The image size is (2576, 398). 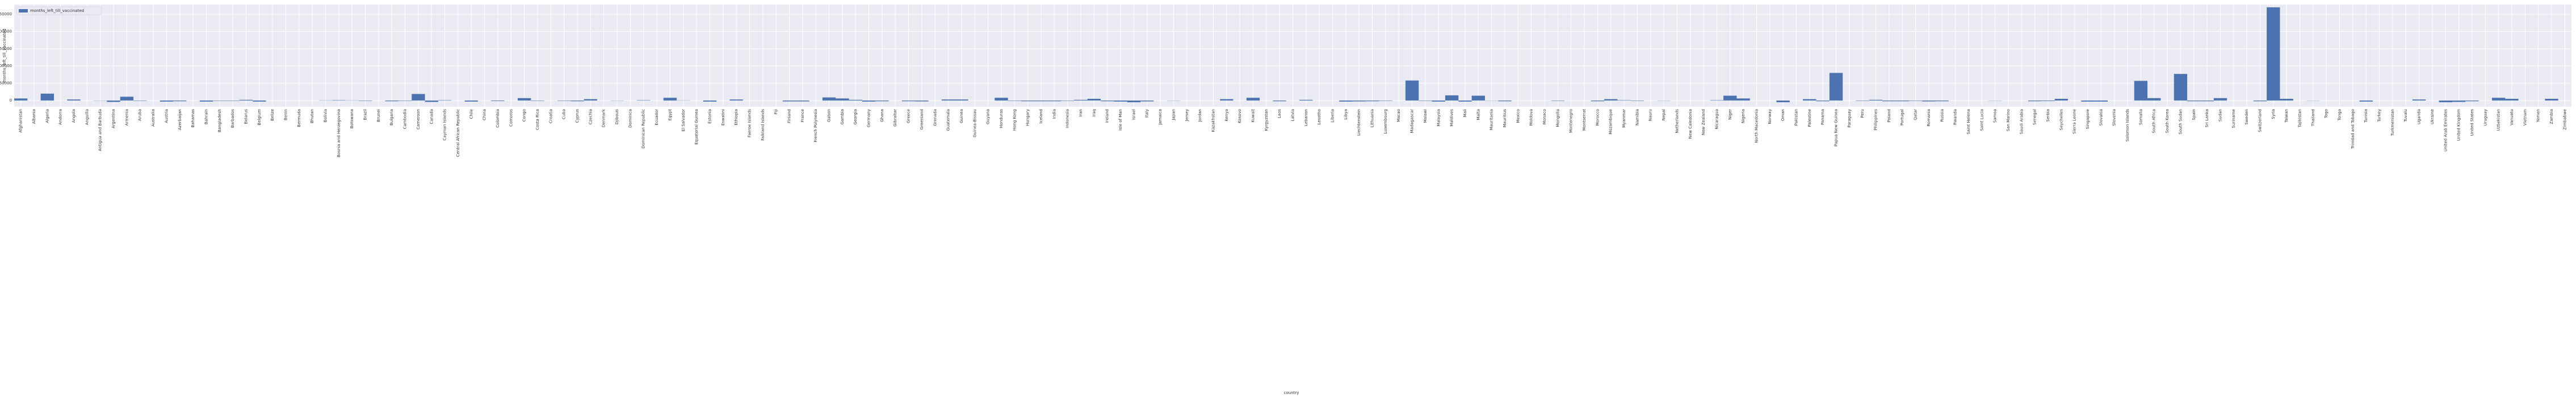 What do you see at coordinates (2326, 114) in the screenshot?
I see `x-tick-label: Togo` at bounding box center [2326, 114].